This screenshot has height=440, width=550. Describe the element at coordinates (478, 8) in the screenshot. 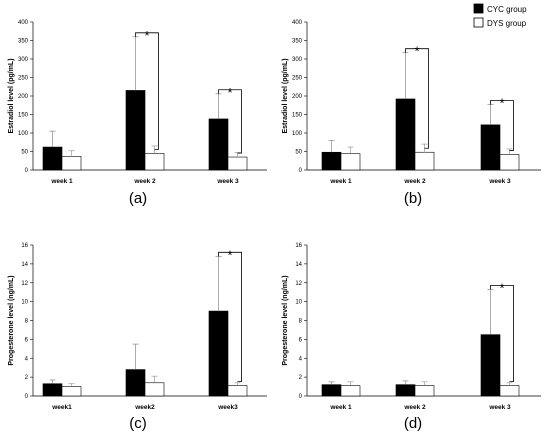

I see `legend-swatch-cyc` at that location.